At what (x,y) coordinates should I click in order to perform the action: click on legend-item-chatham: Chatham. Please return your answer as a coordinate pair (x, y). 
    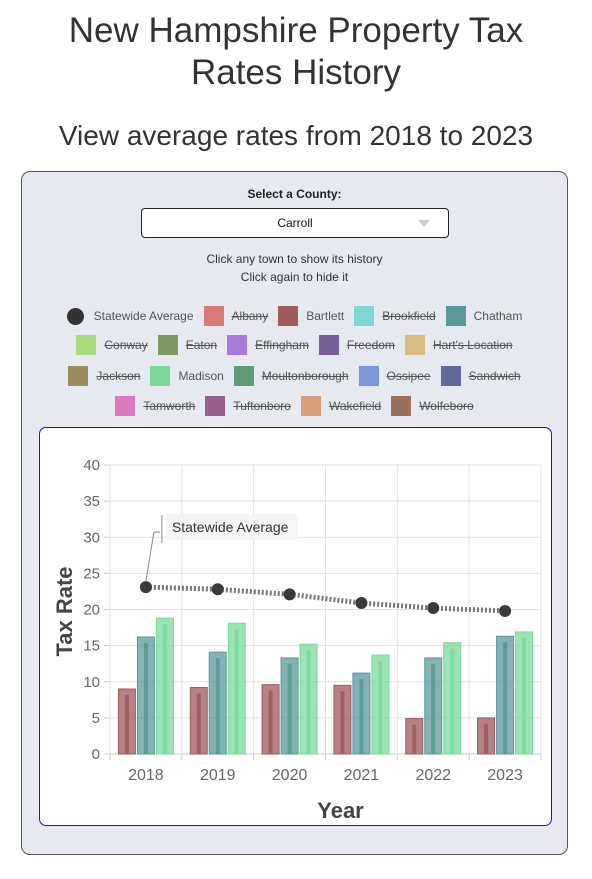
    Looking at the image, I should click on (484, 316).